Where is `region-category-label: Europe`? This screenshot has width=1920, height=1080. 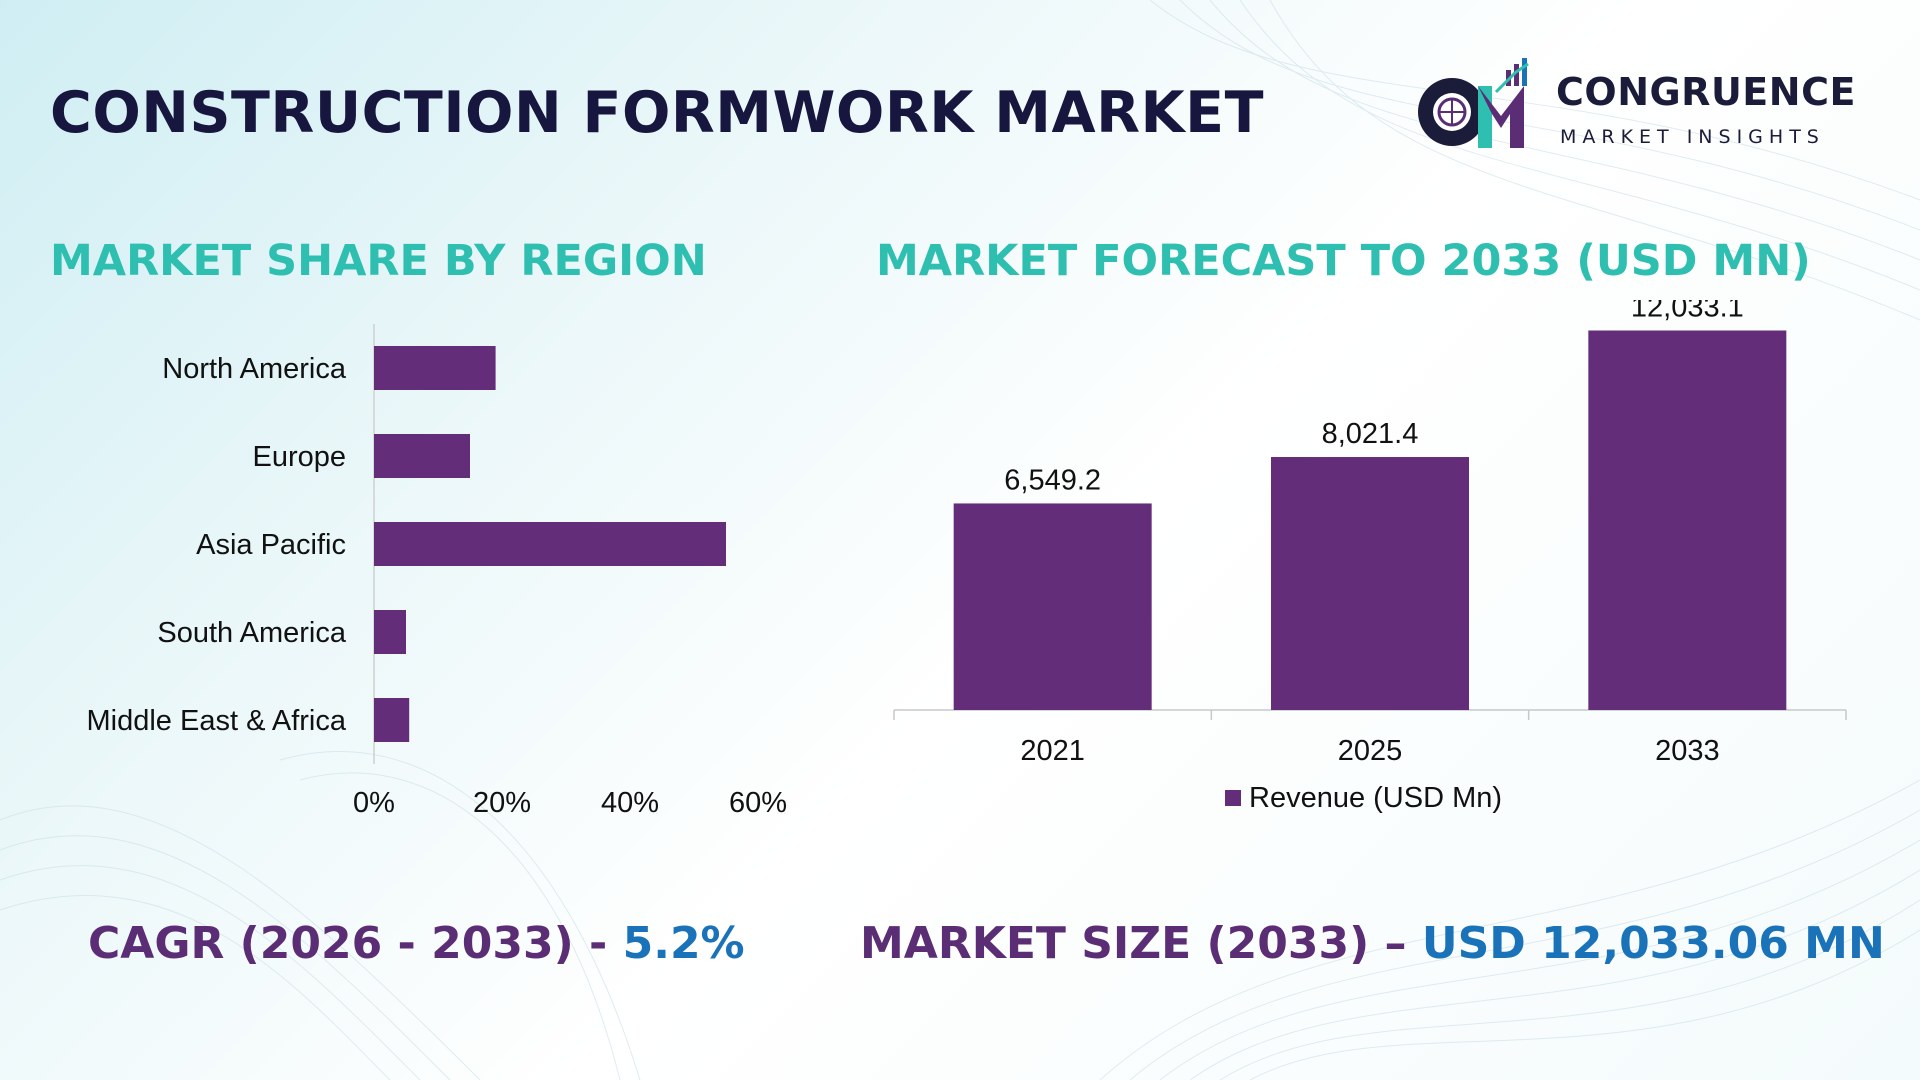 region-category-label: Europe is located at coordinates (299, 457).